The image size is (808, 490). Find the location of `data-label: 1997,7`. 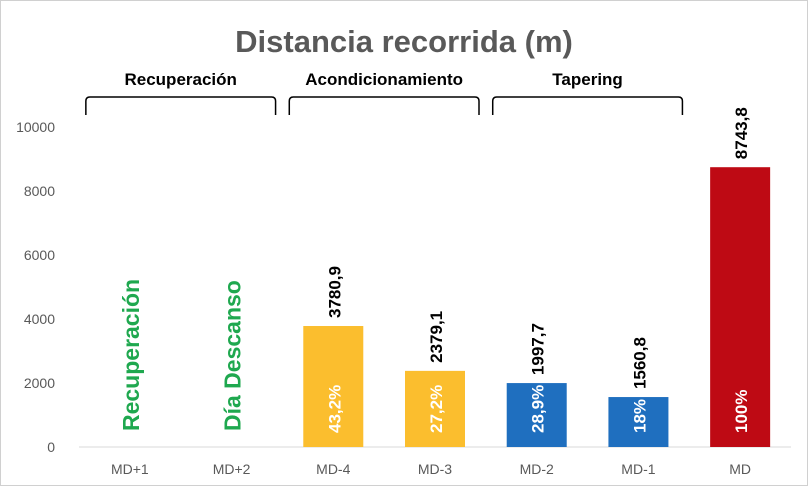

data-label: 1997,7 is located at coordinates (538, 349).